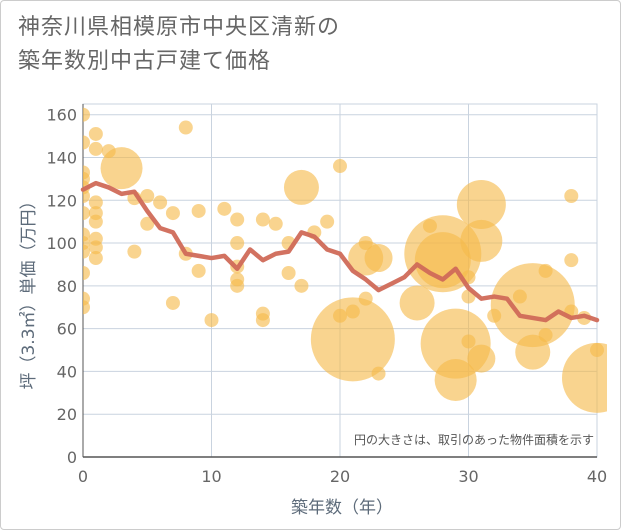 The height and width of the screenshot is (530, 621). Describe the element at coordinates (61, 200) in the screenshot. I see `y-tick-label: 120` at that location.